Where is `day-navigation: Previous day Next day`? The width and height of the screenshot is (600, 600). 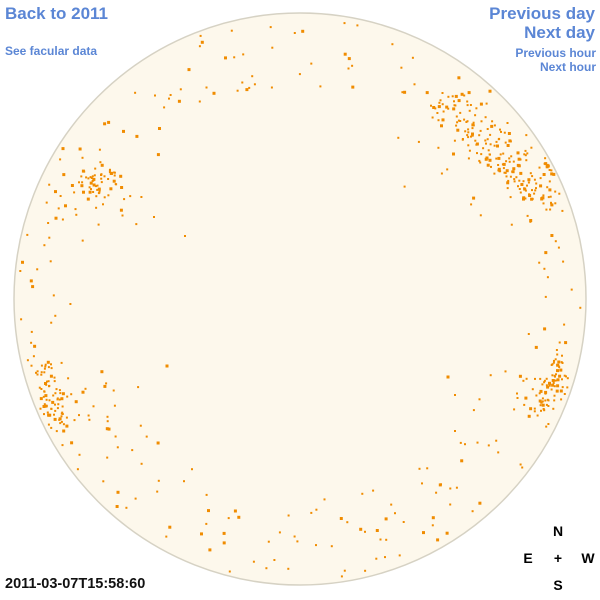 day-navigation: Previous day Next day is located at coordinates (542, 23).